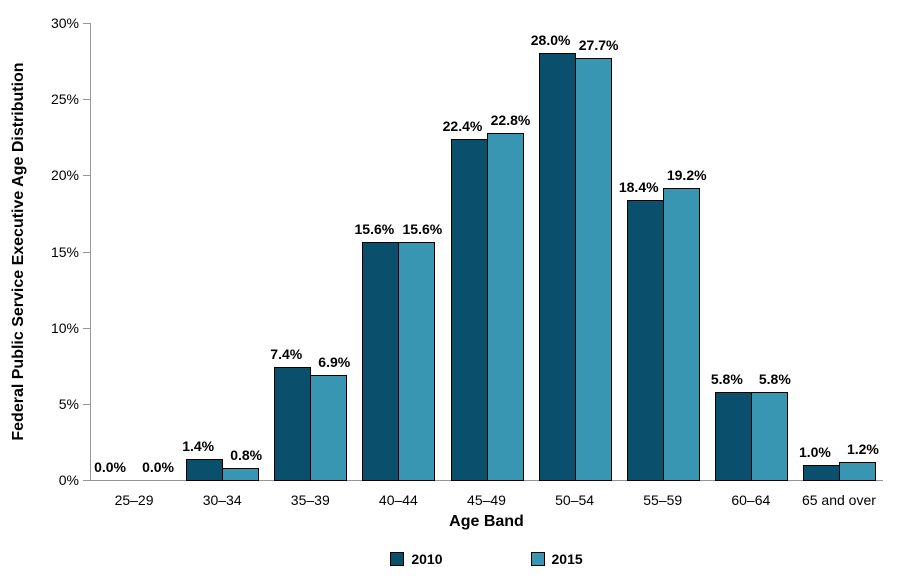  I want to click on y-tick-label: 20%, so click(64, 175).